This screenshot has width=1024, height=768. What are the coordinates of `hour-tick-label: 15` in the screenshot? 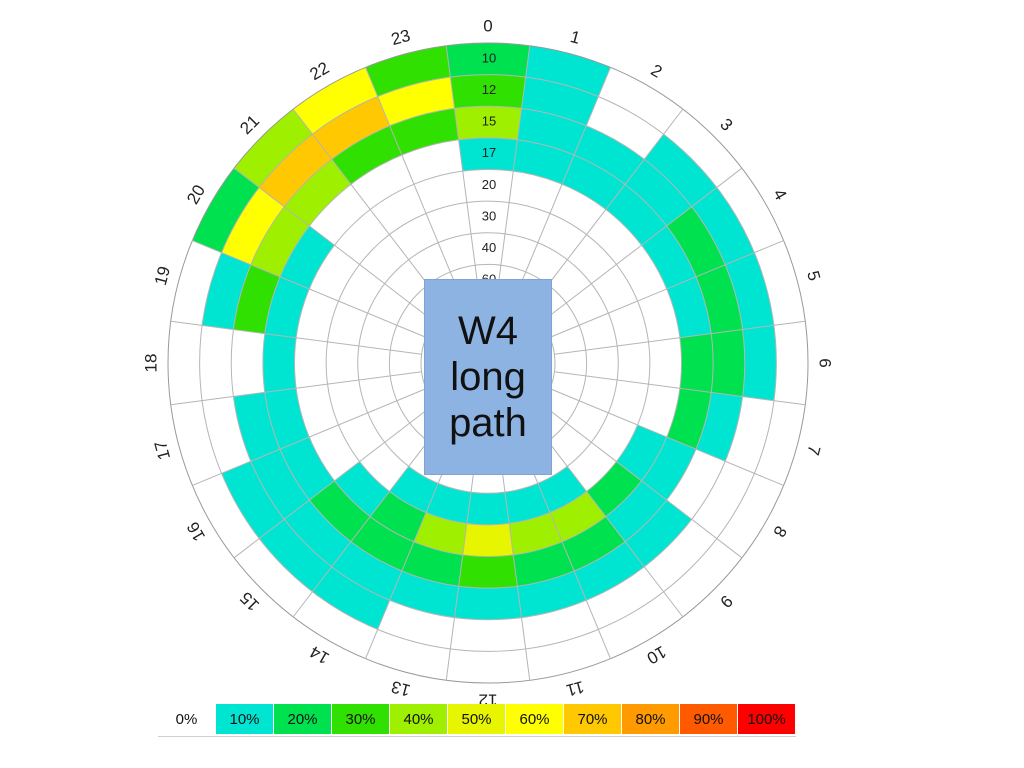 It's located at (249, 601).